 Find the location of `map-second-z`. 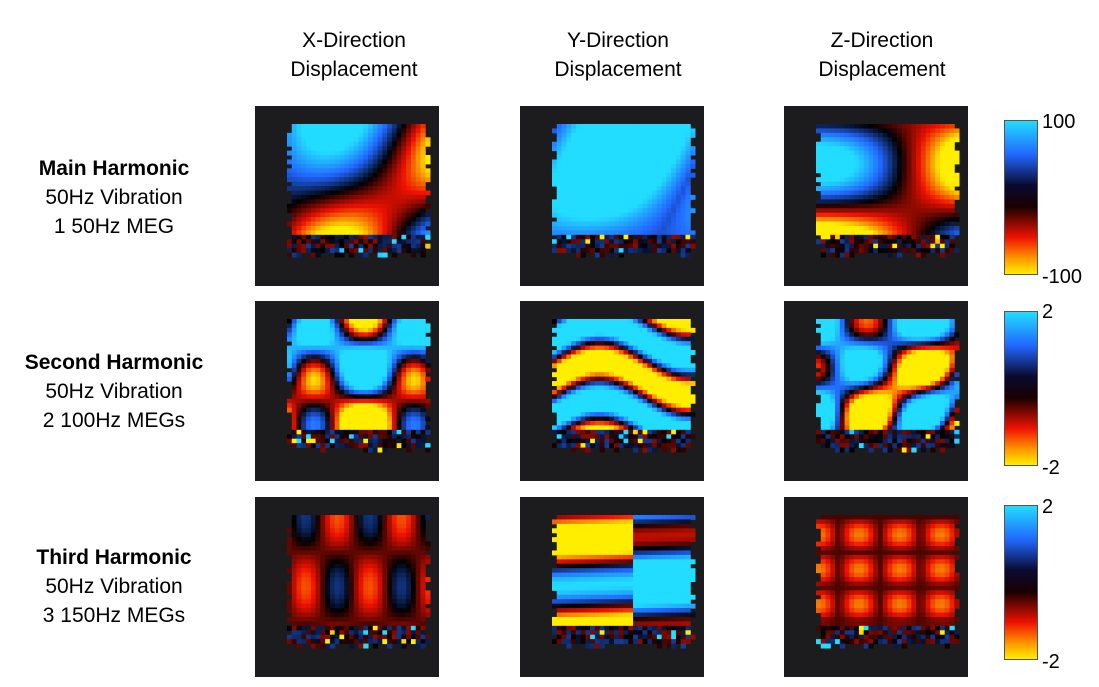

map-second-z is located at coordinates (876, 391).